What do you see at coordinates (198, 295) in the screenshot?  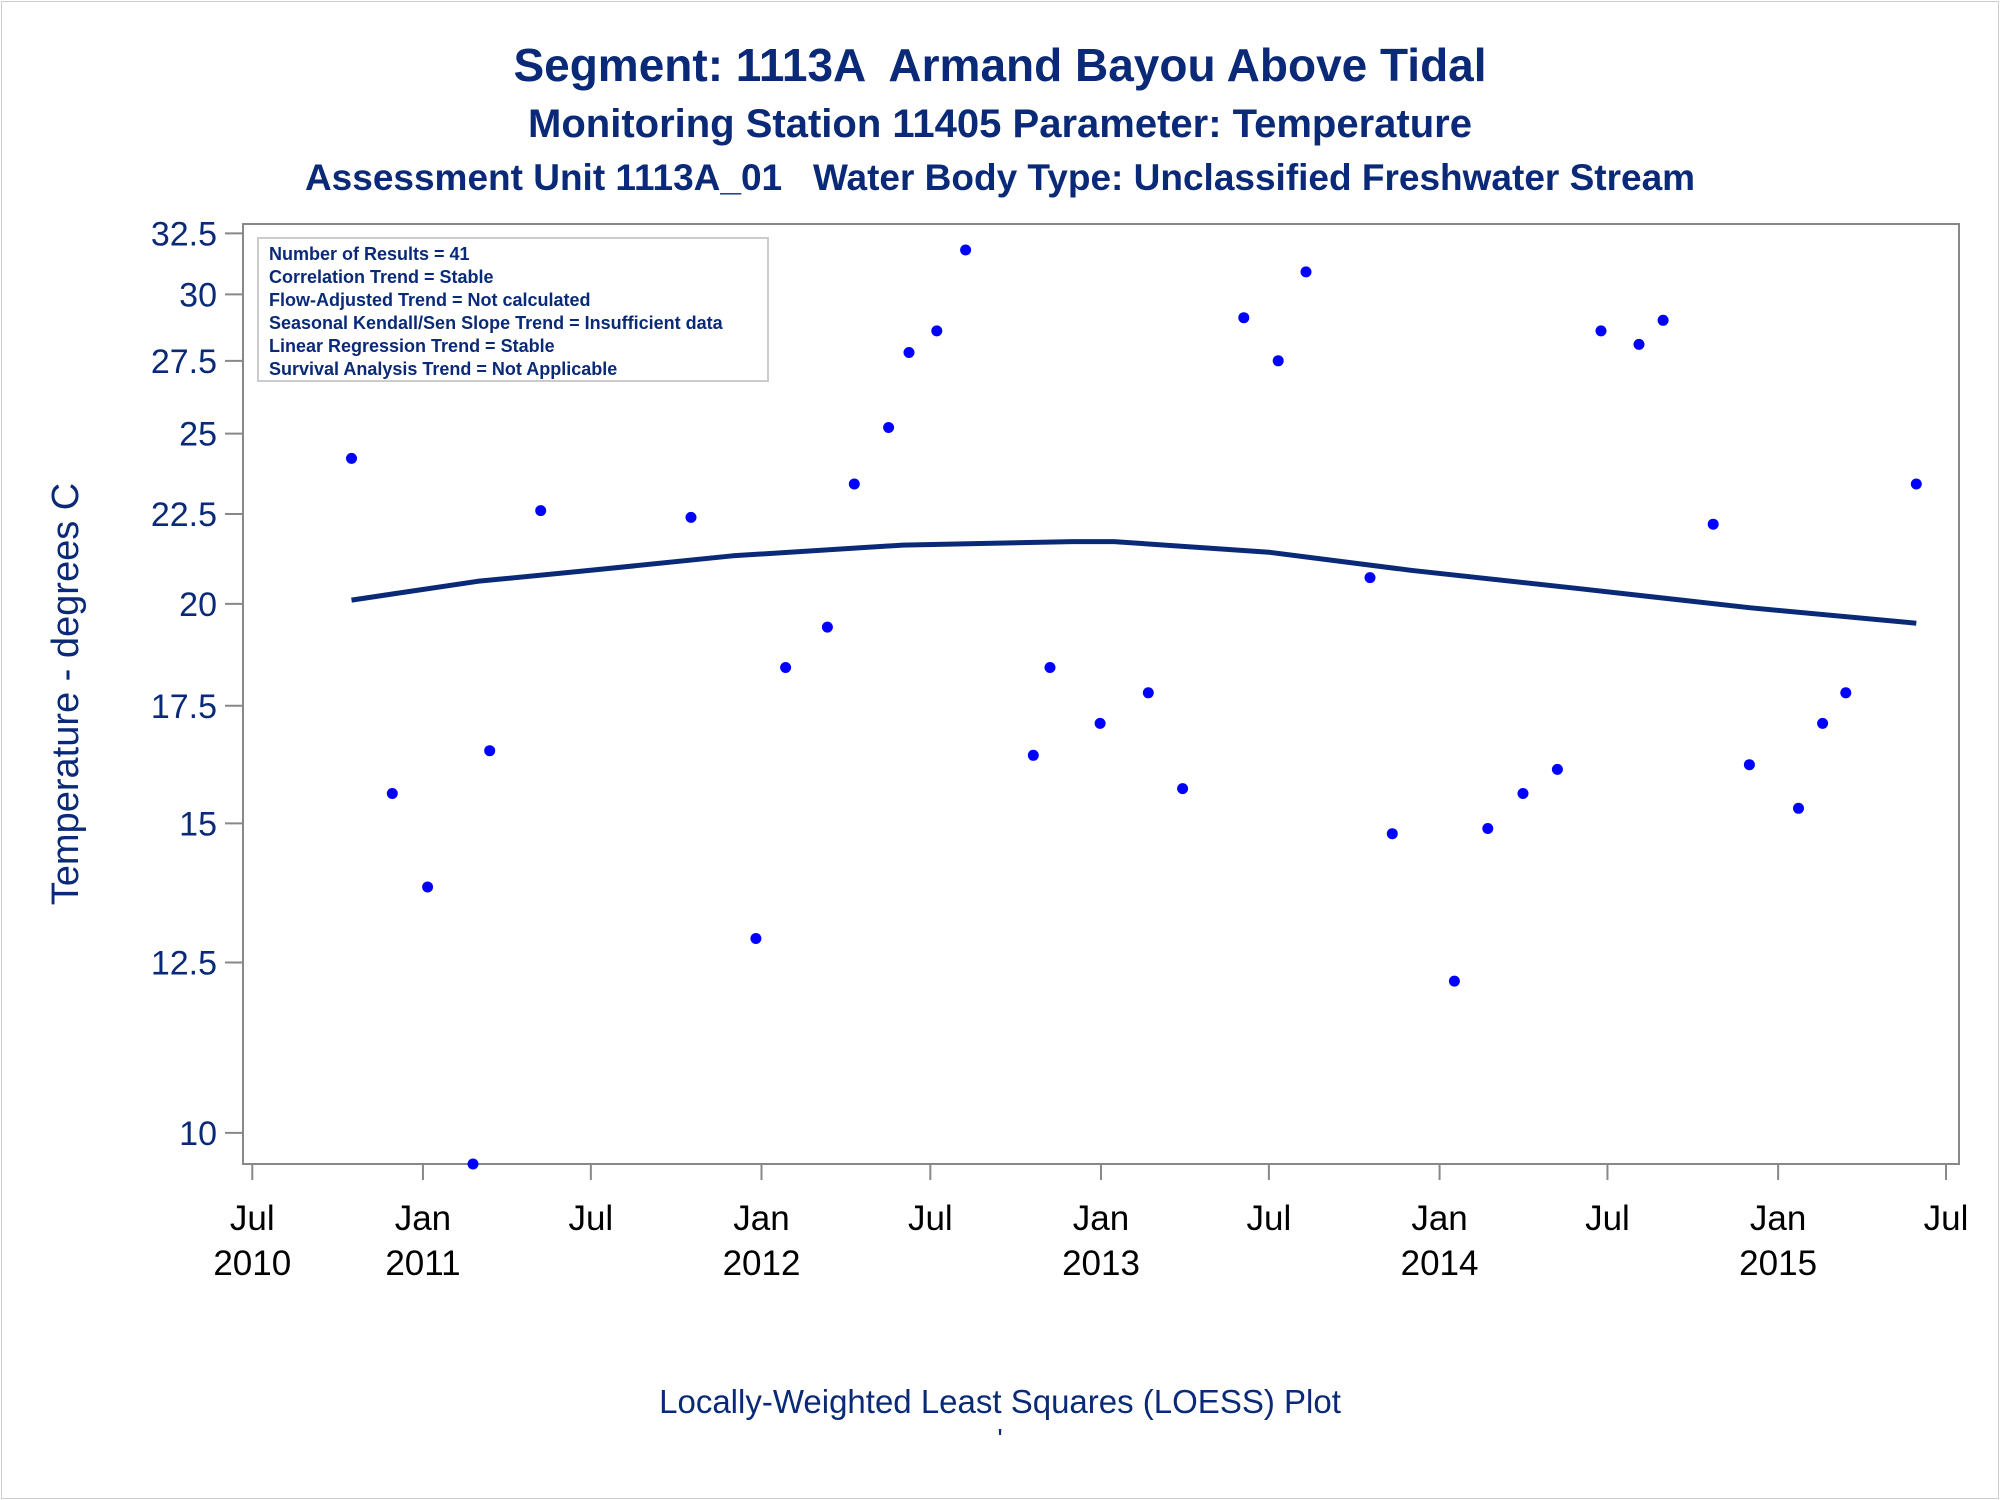 I see `y-tick-label: 30` at bounding box center [198, 295].